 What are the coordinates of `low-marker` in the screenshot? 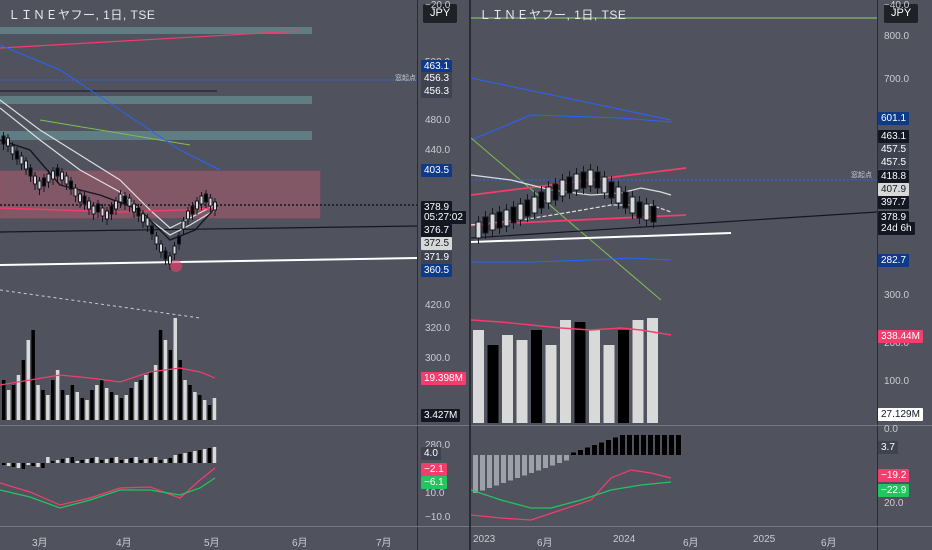 It's located at (176, 266).